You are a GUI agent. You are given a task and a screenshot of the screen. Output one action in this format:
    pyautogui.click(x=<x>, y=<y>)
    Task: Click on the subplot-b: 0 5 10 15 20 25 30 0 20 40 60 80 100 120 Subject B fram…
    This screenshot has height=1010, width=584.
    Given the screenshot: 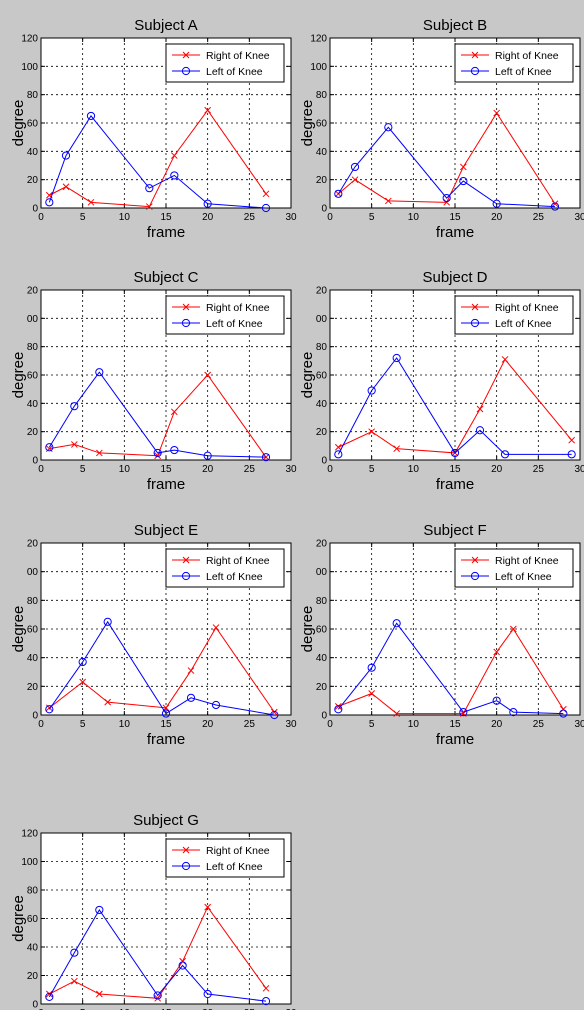 What is the action you would take?
    pyautogui.click(x=441, y=129)
    